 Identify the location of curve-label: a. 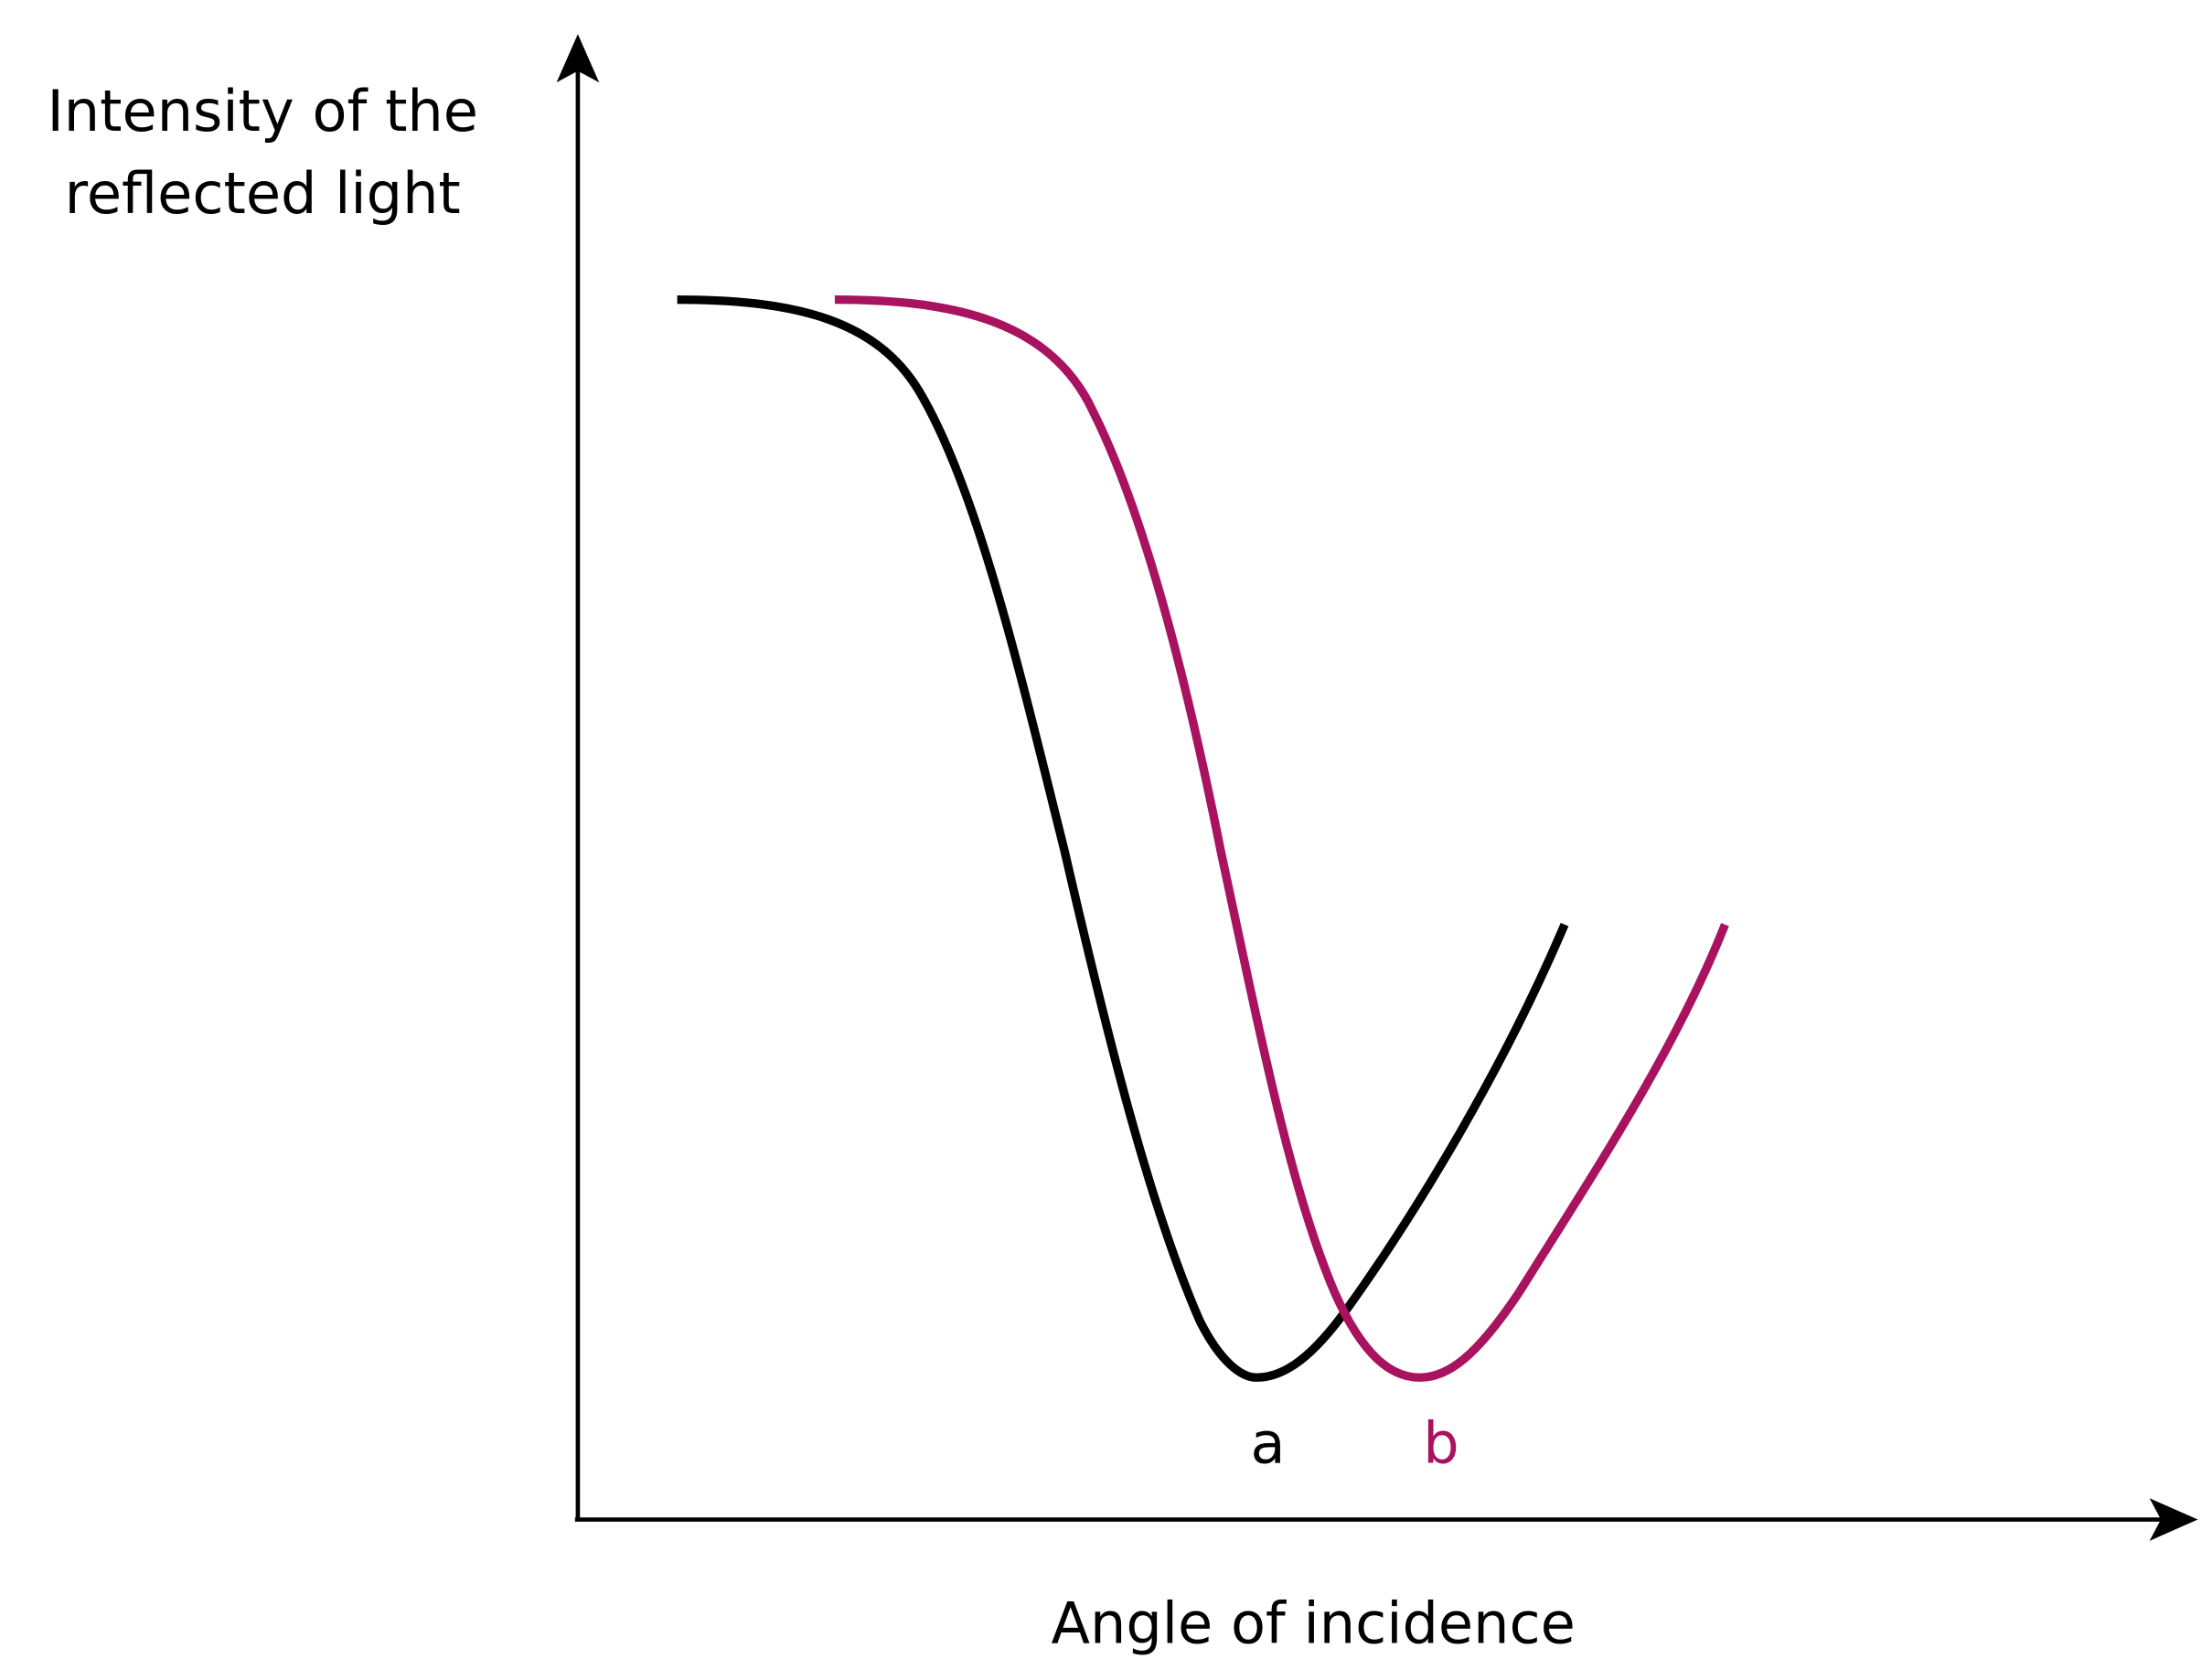
(1267, 1442).